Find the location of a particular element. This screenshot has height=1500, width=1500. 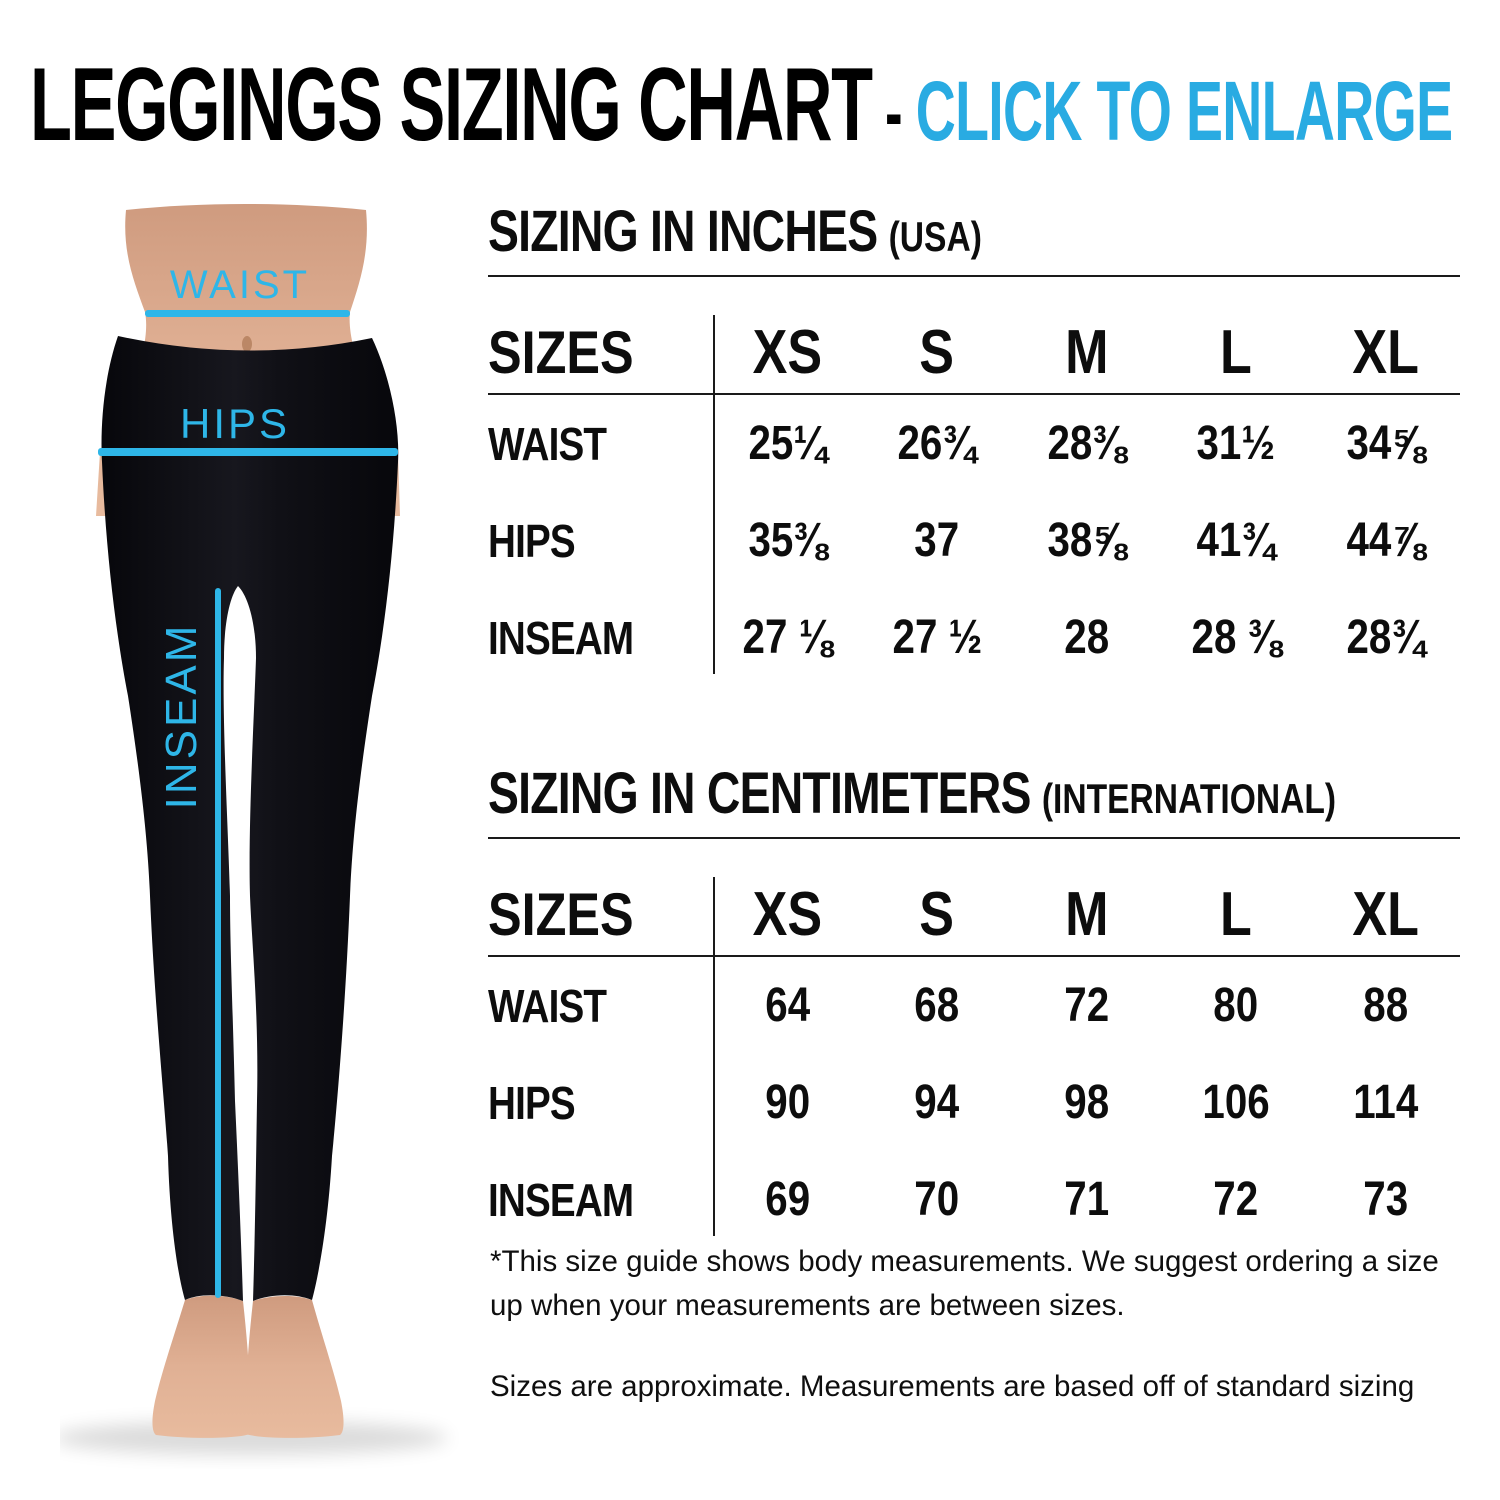

right-foot is located at coordinates (294, 1366).